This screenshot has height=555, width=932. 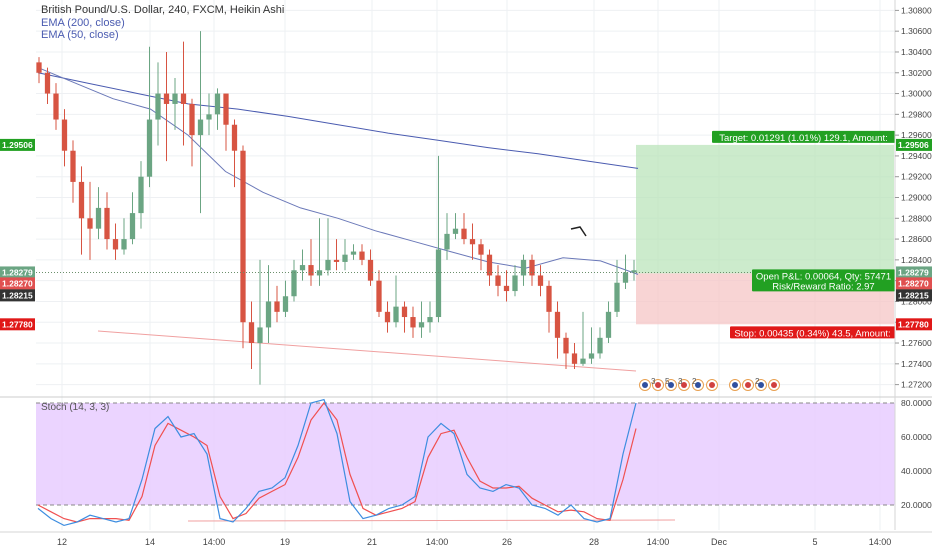 I want to click on price-tick-label: 1.29000, so click(x=916, y=198).